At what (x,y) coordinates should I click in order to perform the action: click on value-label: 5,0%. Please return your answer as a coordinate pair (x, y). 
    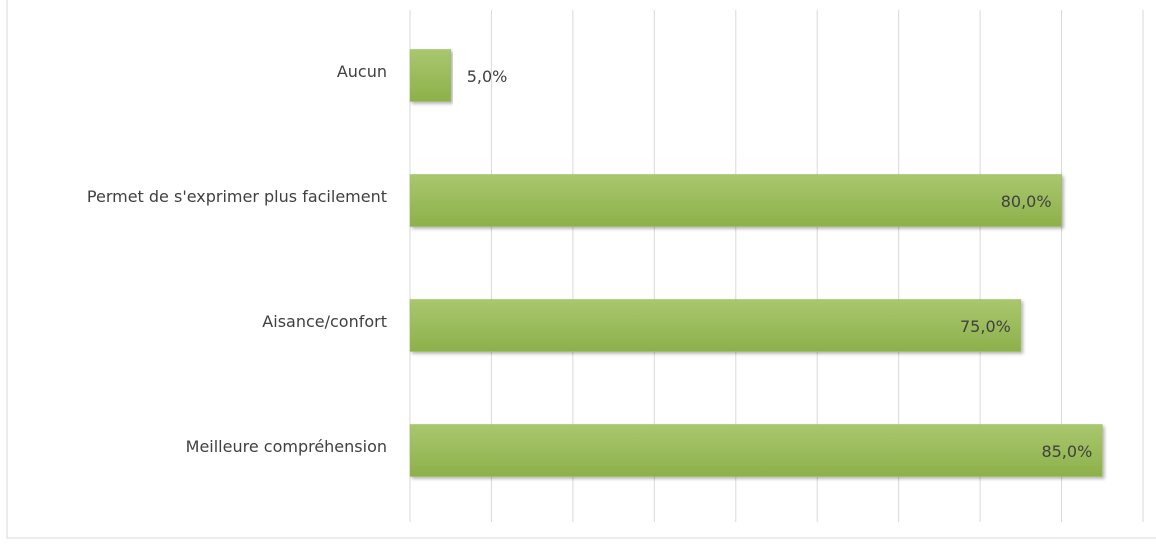
    Looking at the image, I should click on (487, 76).